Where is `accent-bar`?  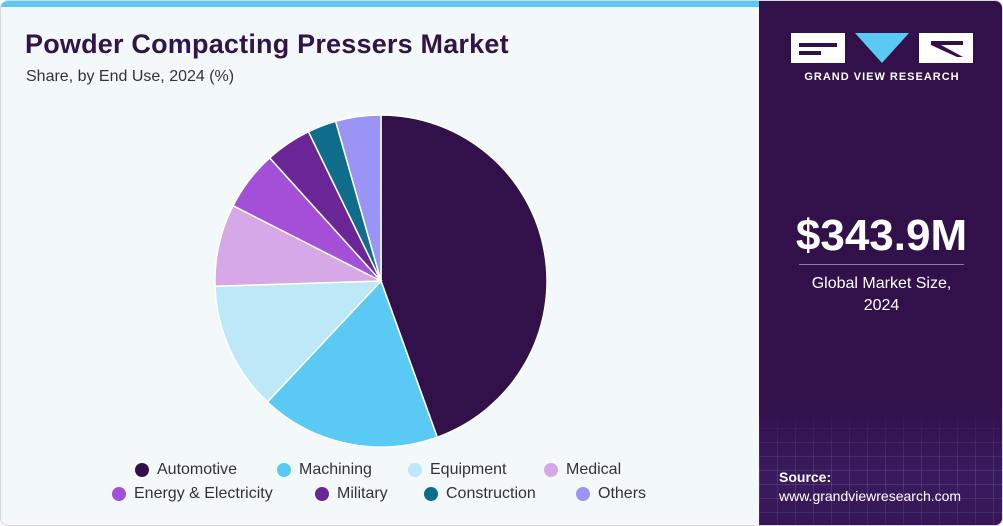
accent-bar is located at coordinates (380, 4).